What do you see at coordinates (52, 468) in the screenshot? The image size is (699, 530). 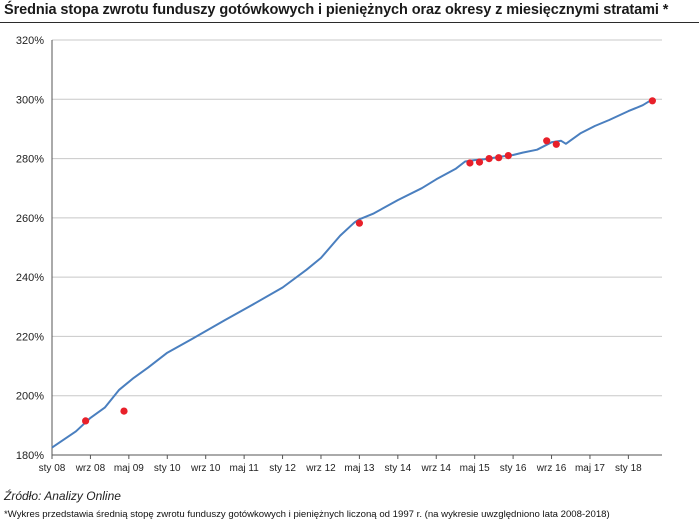 I see `x-tick-label: sty 08` at bounding box center [52, 468].